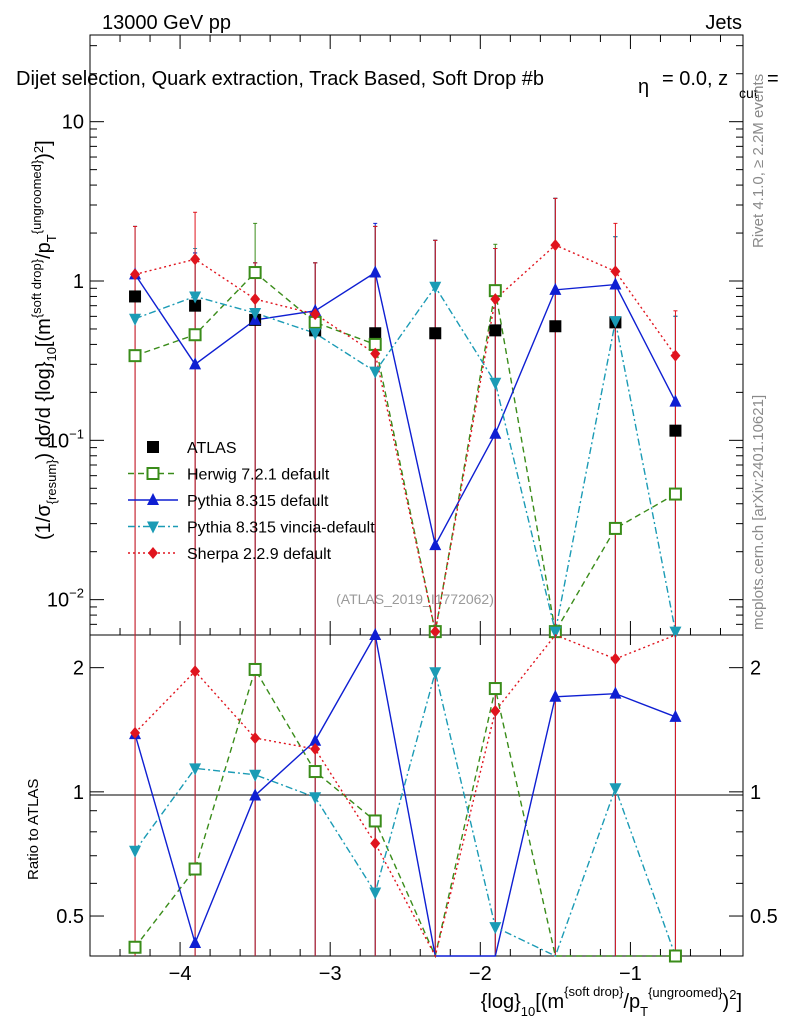 The height and width of the screenshot is (1024, 786). Describe the element at coordinates (611, 1001) in the screenshot. I see `x-axis-title: {log}10[(m{soft drop}/pT{ungroomed})2]` at that location.